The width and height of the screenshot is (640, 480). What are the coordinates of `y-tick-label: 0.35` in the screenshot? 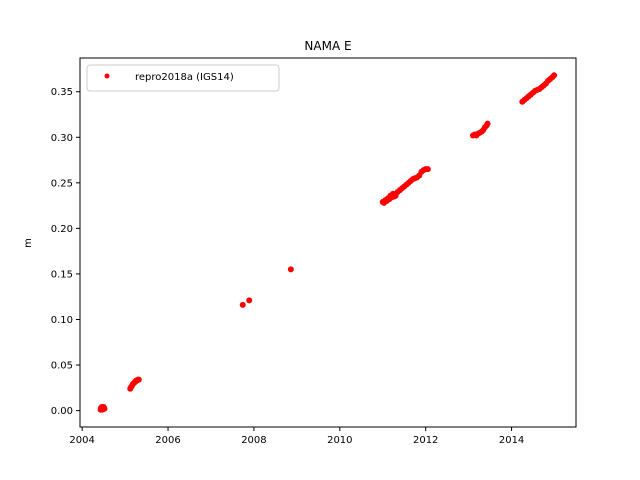 It's located at (62, 92).